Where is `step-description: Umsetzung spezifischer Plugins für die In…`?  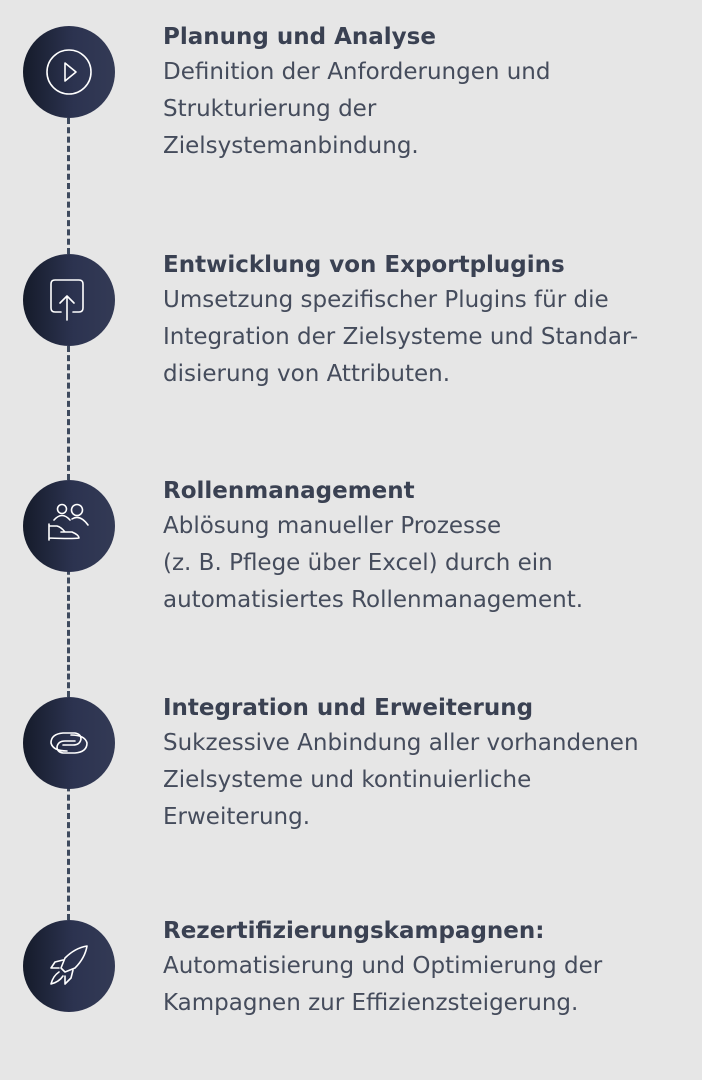
step-description: Umsetzung spezifischer Plugins für die In… is located at coordinates (428, 337).